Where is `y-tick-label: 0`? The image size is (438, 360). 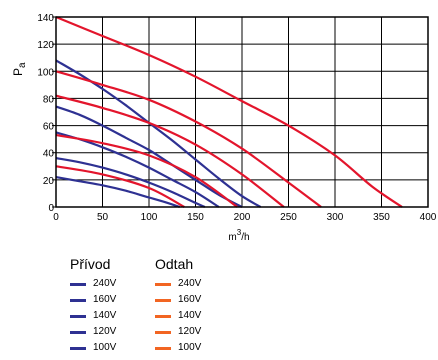 y-tick-label: 0 is located at coordinates (51, 208).